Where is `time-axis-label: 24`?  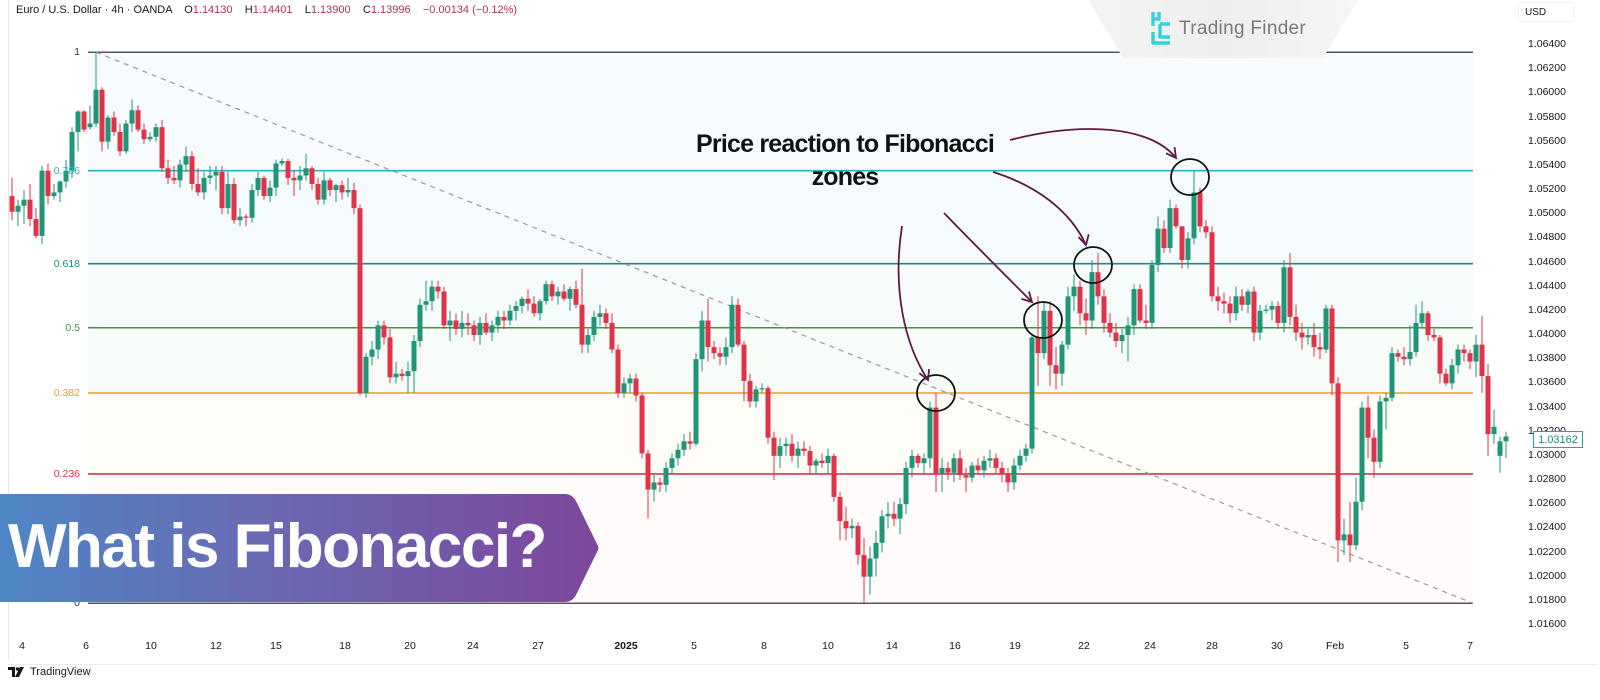
time-axis-label: 24 is located at coordinates (1150, 646).